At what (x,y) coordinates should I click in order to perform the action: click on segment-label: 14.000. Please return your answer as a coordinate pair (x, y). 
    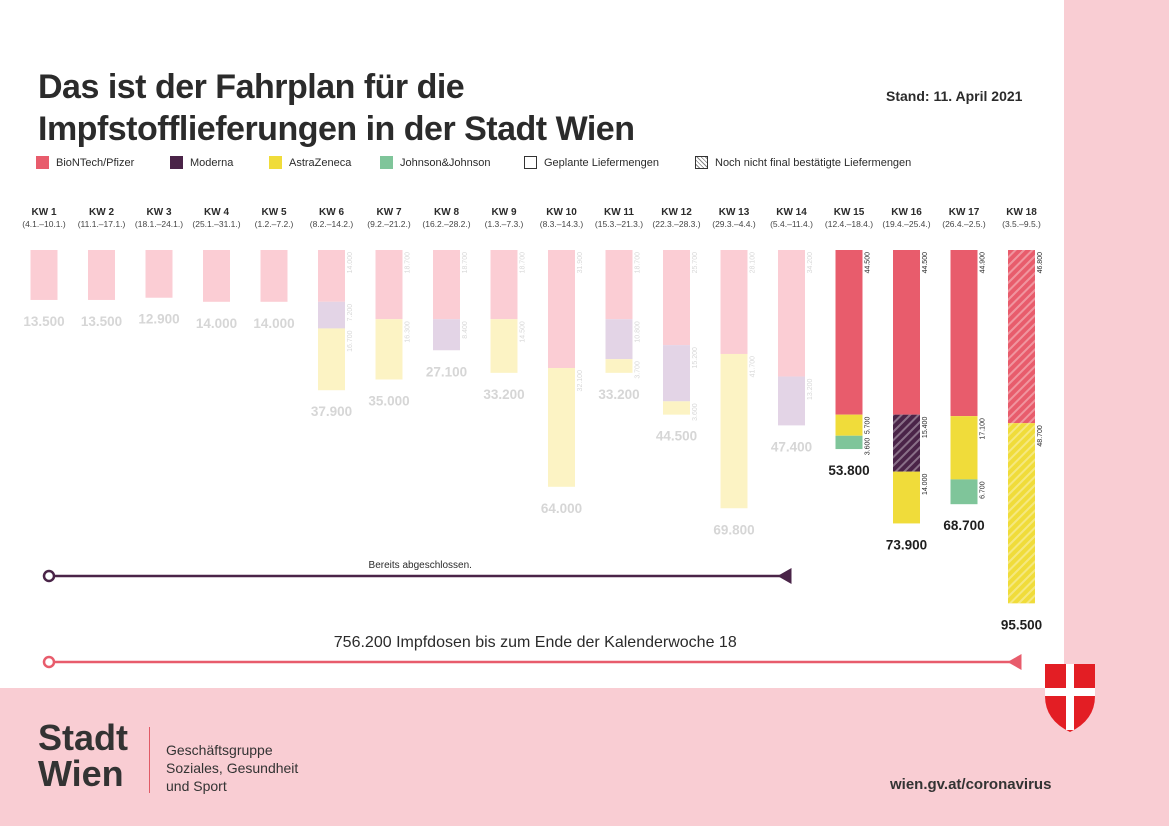
    Looking at the image, I should click on (925, 485).